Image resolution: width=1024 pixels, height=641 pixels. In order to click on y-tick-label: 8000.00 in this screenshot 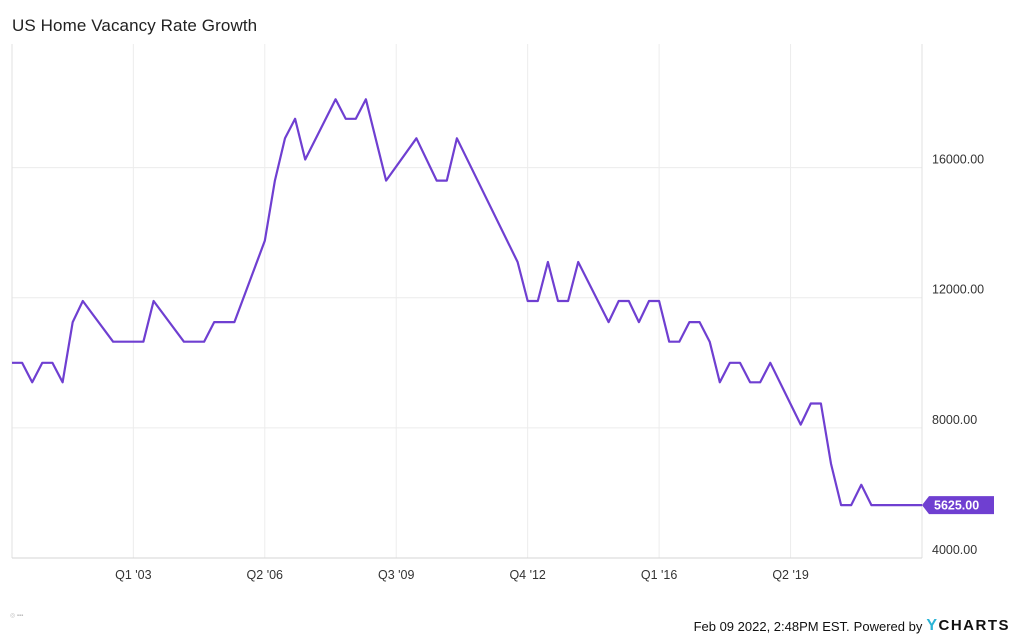, I will do `click(954, 420)`.